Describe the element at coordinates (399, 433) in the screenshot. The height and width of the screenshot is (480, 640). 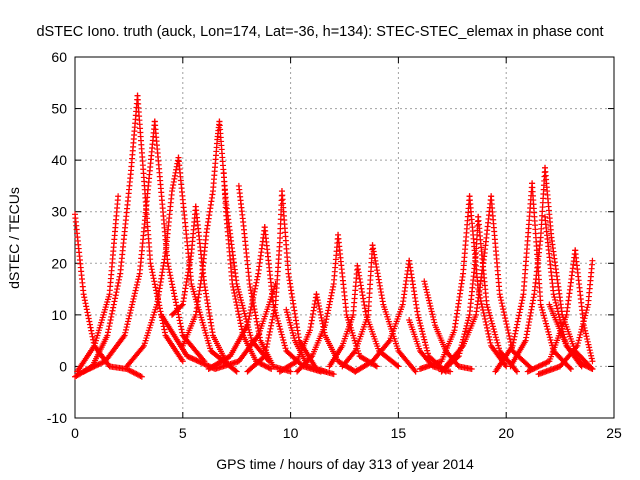
I see `x-tick-label: 15` at that location.